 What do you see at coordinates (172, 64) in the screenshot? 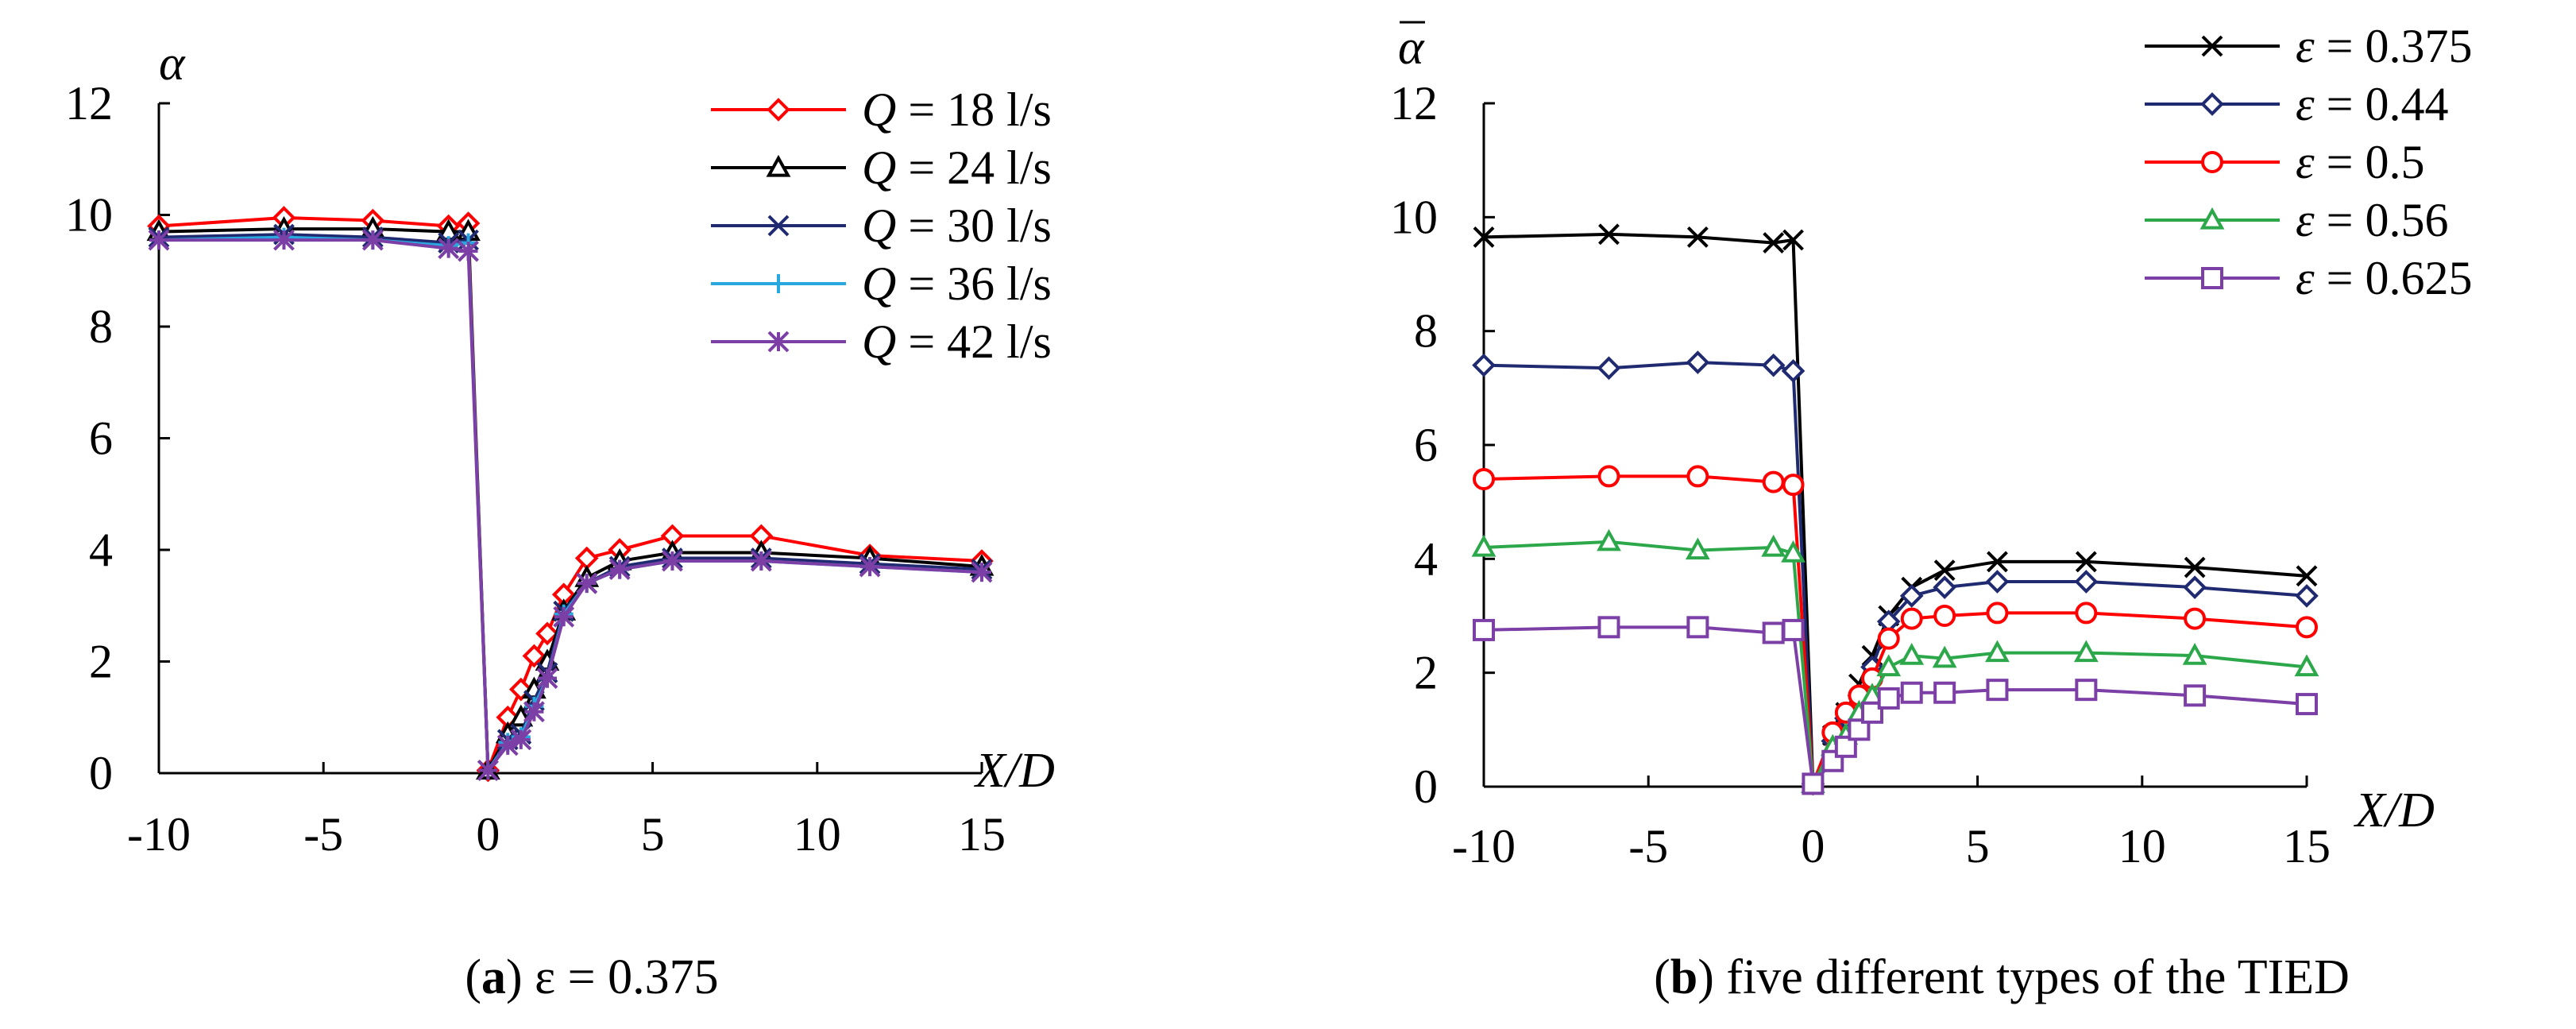
I see `y-axis-label-a: α` at bounding box center [172, 64].